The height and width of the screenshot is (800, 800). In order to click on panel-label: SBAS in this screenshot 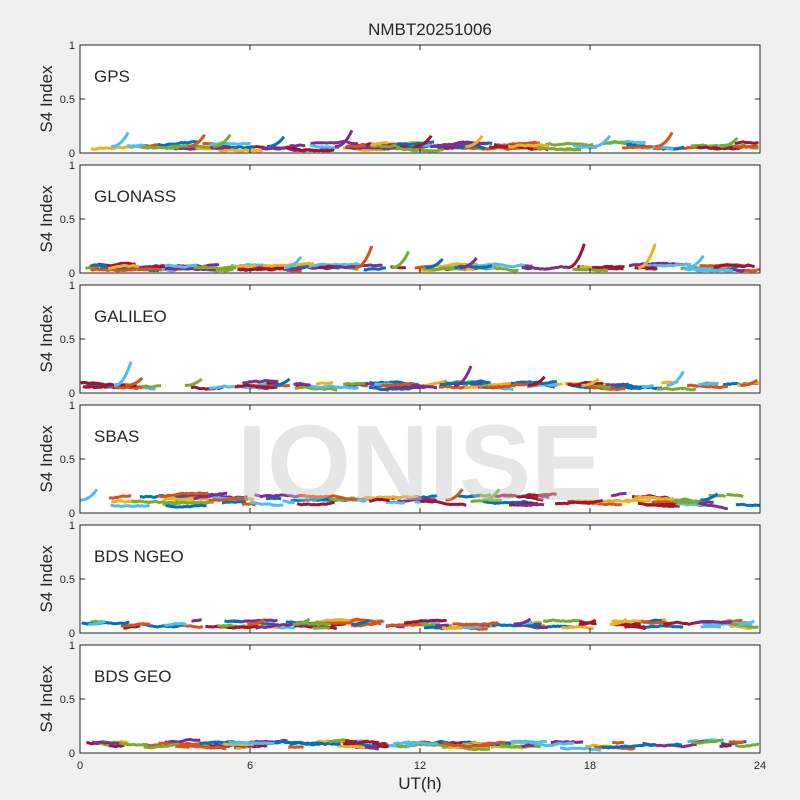, I will do `click(116, 436)`.